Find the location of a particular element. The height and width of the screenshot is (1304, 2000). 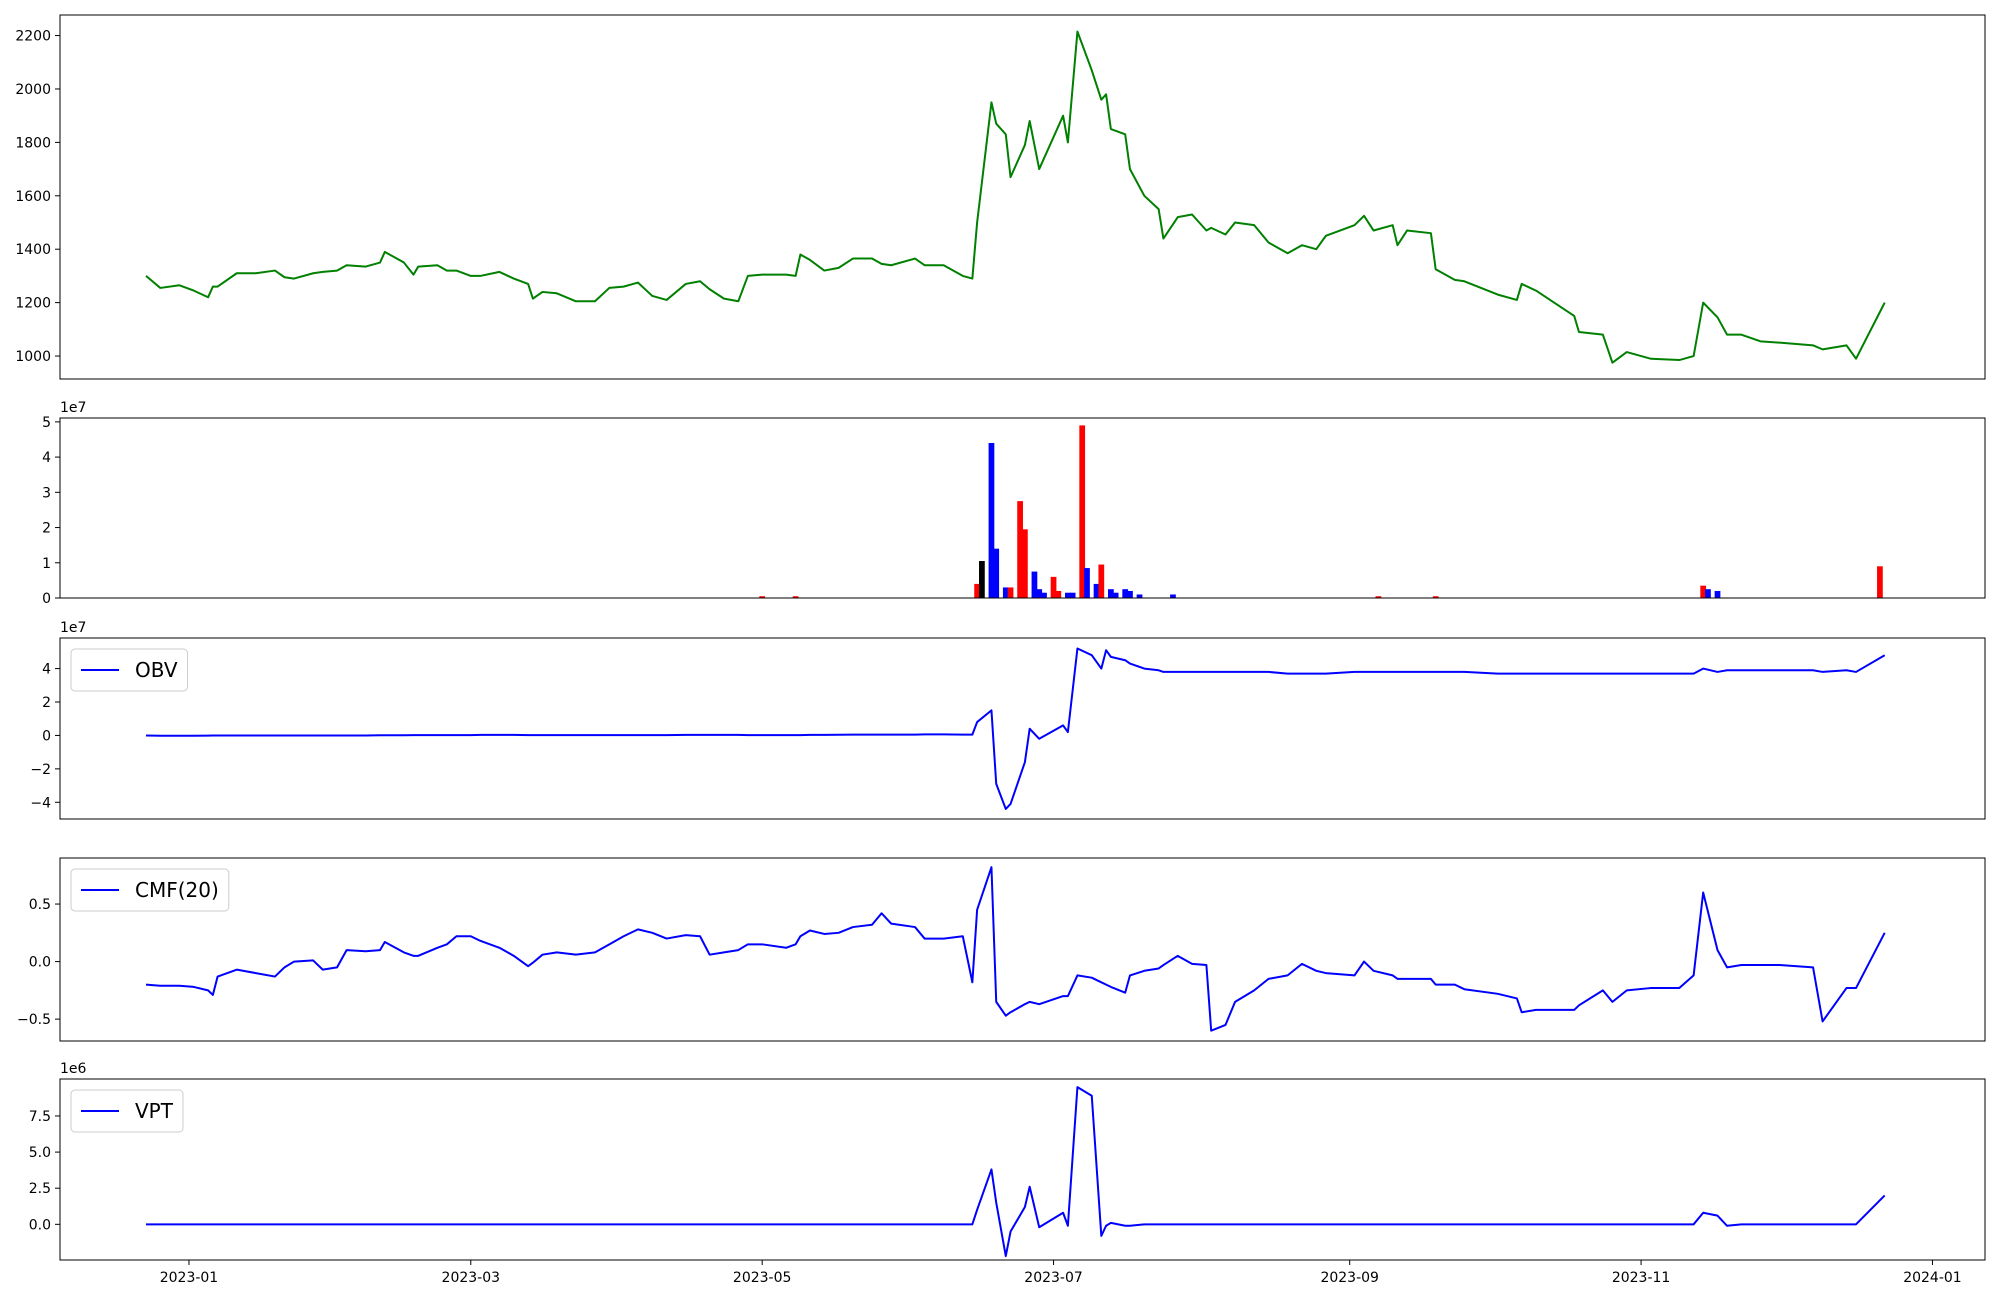

x-tick-label: 2024-01 is located at coordinates (1932, 1278).